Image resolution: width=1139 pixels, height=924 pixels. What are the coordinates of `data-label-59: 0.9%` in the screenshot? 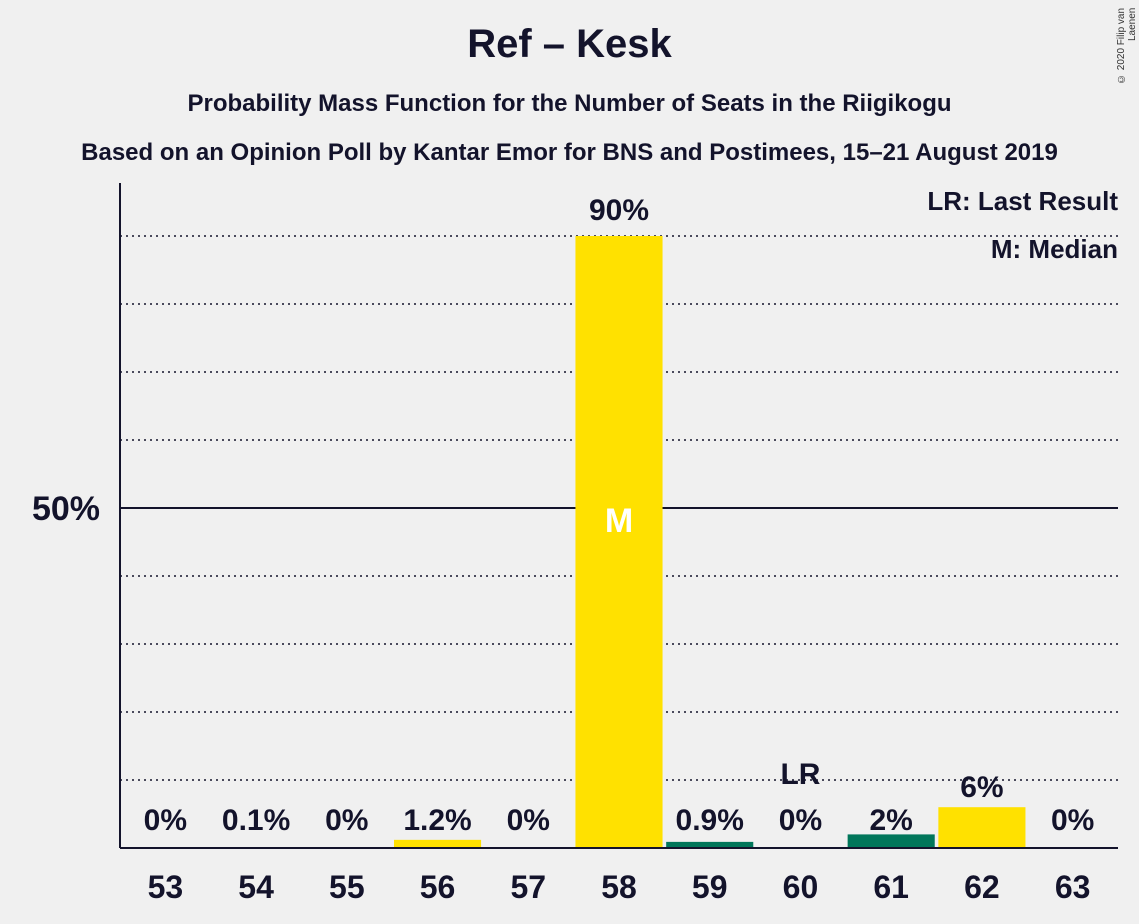 It's located at (710, 820).